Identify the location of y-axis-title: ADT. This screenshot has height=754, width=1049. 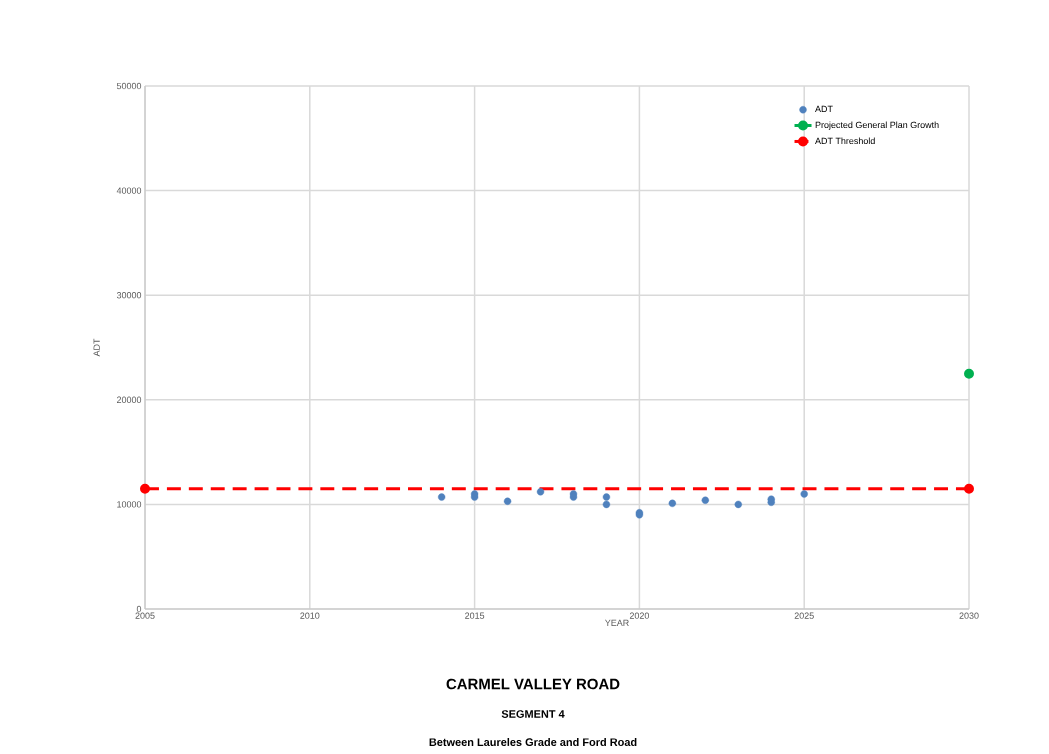
(96, 347).